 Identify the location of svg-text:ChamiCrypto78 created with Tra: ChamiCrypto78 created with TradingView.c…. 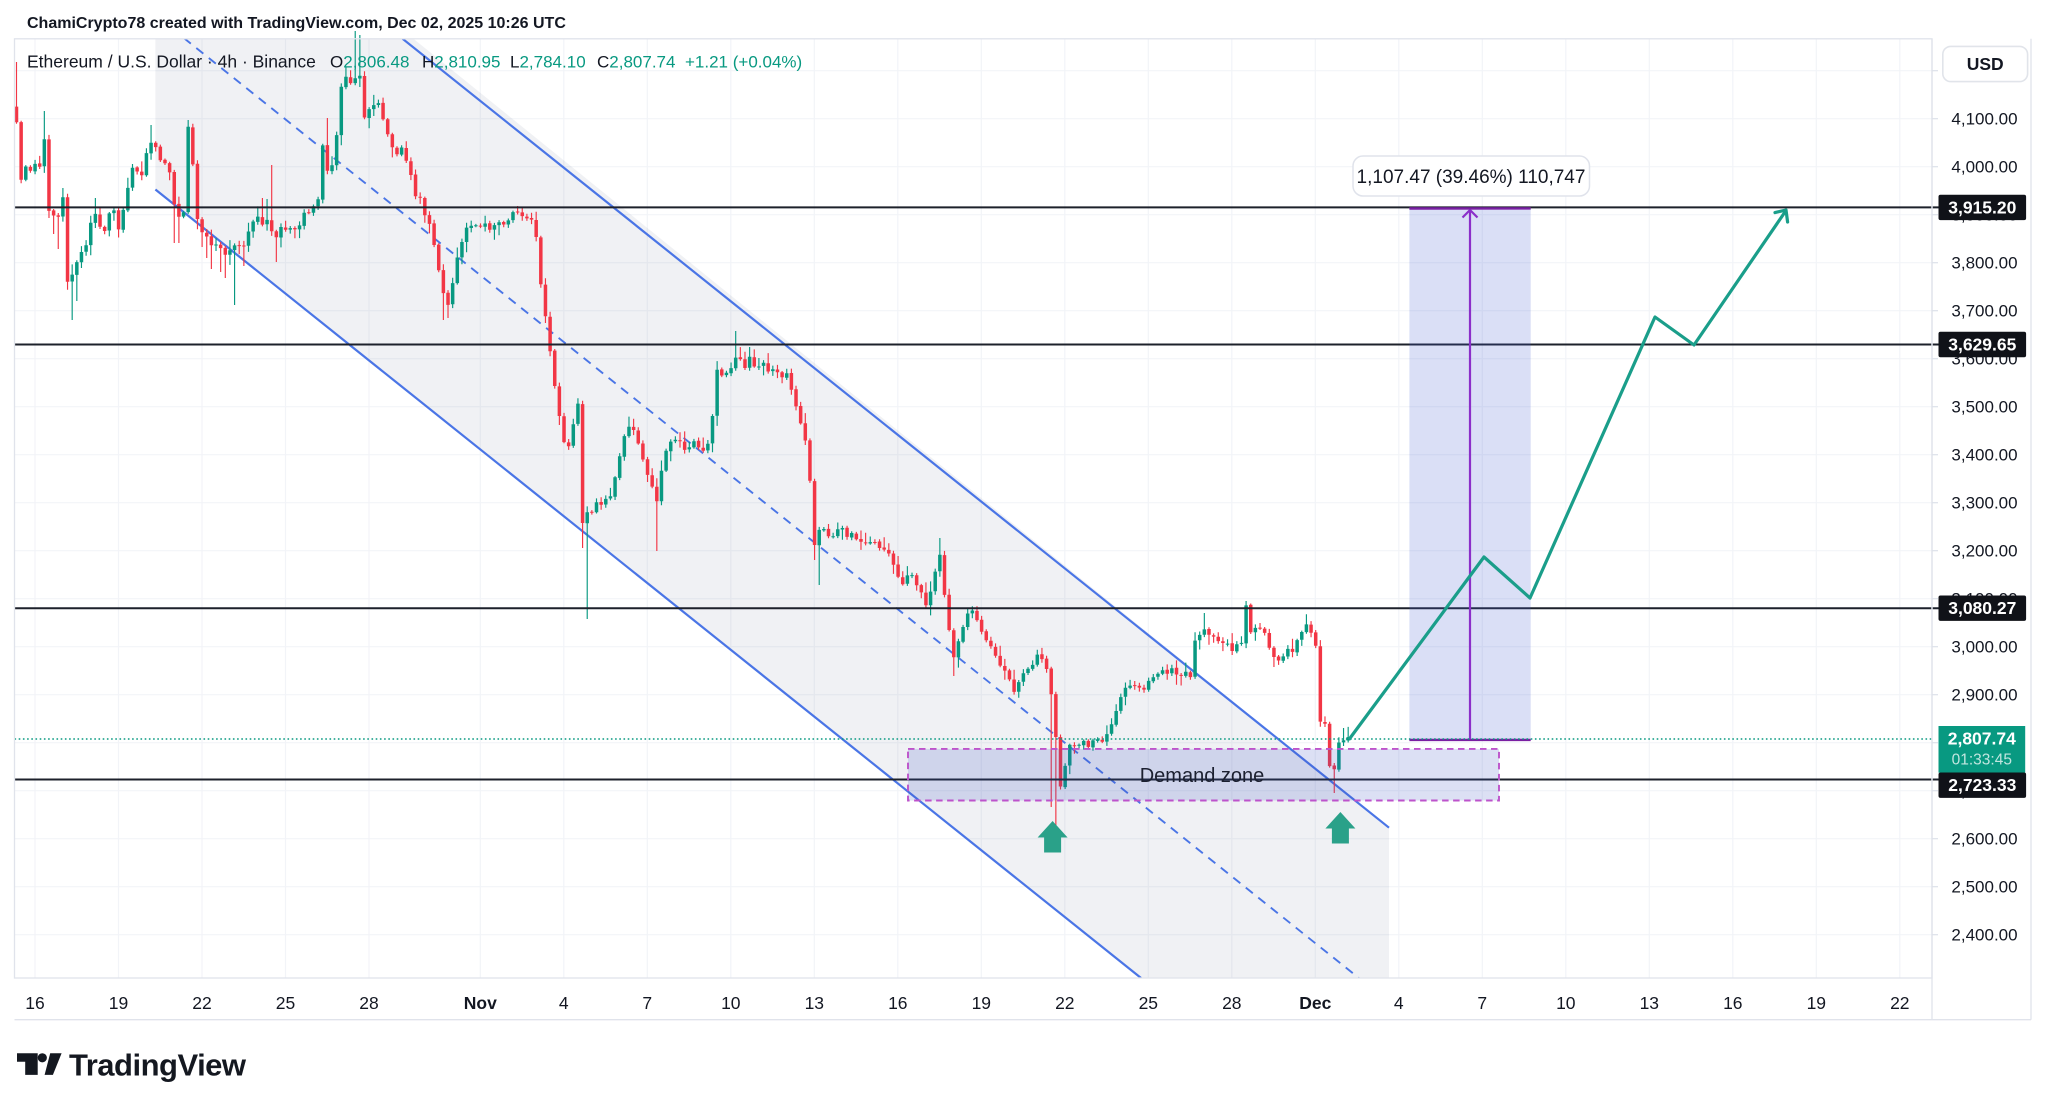
(296, 23).